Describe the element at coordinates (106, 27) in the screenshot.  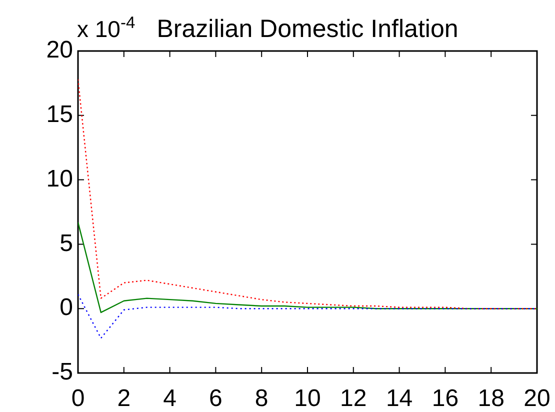
I see `text: x 10$^{-4}$` at that location.